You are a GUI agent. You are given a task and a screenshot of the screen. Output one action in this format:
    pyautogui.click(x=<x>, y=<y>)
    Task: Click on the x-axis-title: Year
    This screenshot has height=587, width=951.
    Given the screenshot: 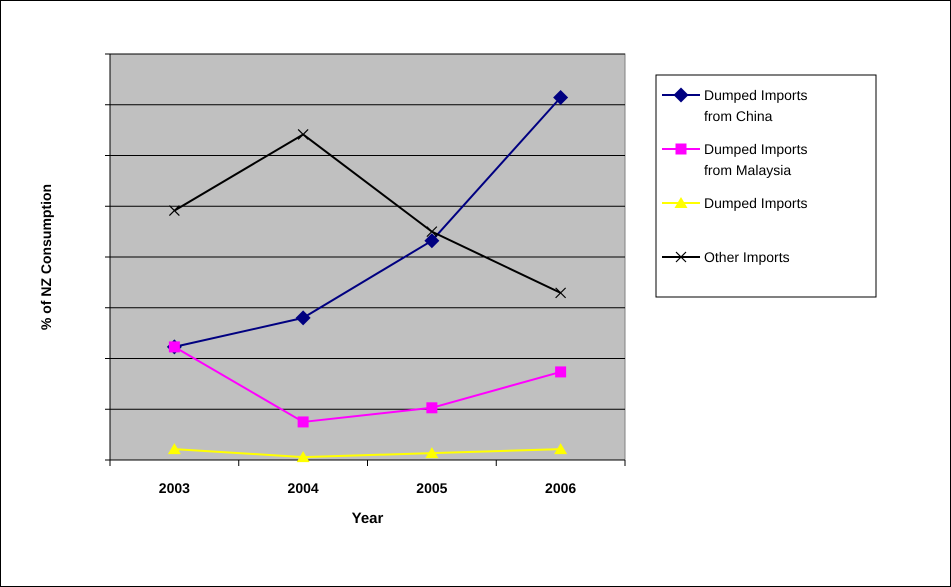 What is the action you would take?
    pyautogui.click(x=368, y=518)
    